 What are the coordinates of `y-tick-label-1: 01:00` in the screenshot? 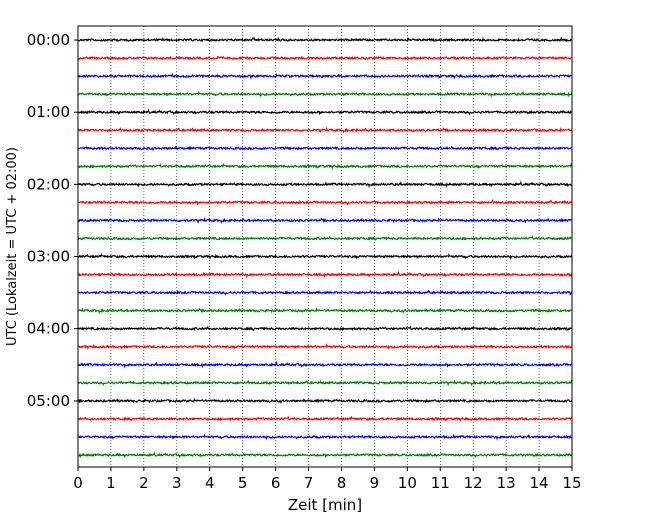 It's located at (48, 112).